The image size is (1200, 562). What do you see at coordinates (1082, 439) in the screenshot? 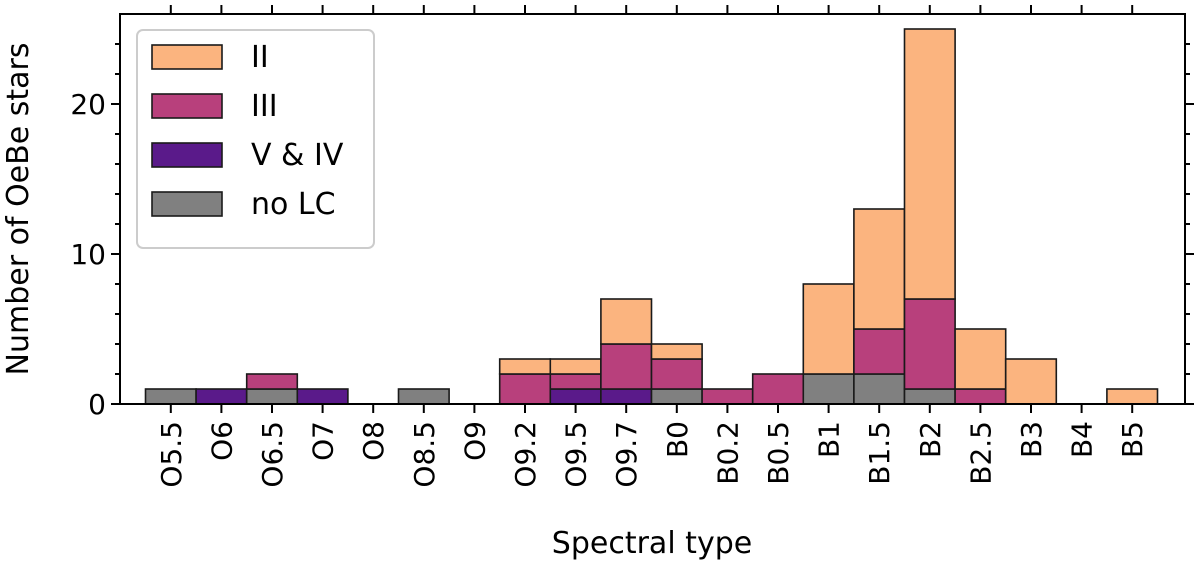
I see `x-tick-label-b4: B4` at bounding box center [1082, 439].